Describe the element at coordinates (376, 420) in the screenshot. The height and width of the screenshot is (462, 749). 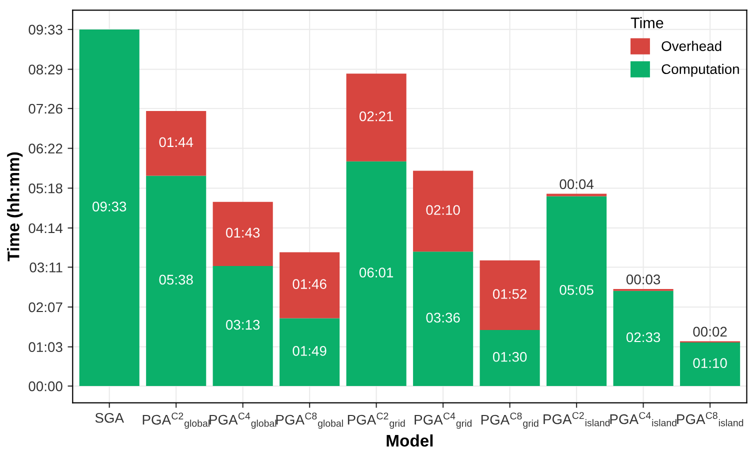
I see `x-tick-label: PGA$^{C2}$$_{grid}$` at that location.